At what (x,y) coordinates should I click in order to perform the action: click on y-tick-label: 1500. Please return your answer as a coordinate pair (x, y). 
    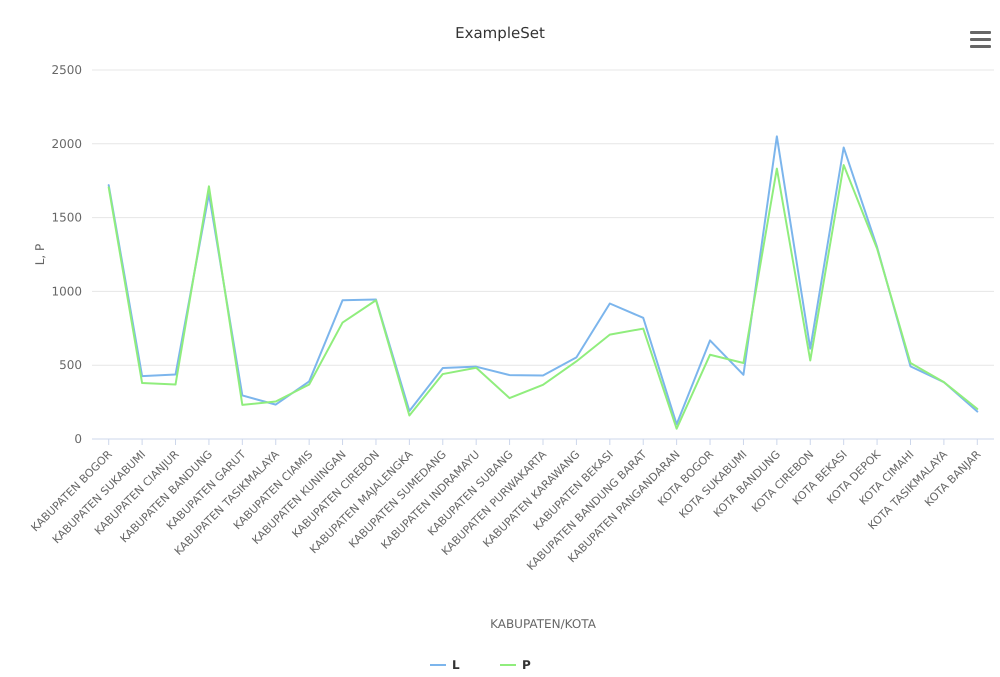
    Looking at the image, I should click on (66, 217).